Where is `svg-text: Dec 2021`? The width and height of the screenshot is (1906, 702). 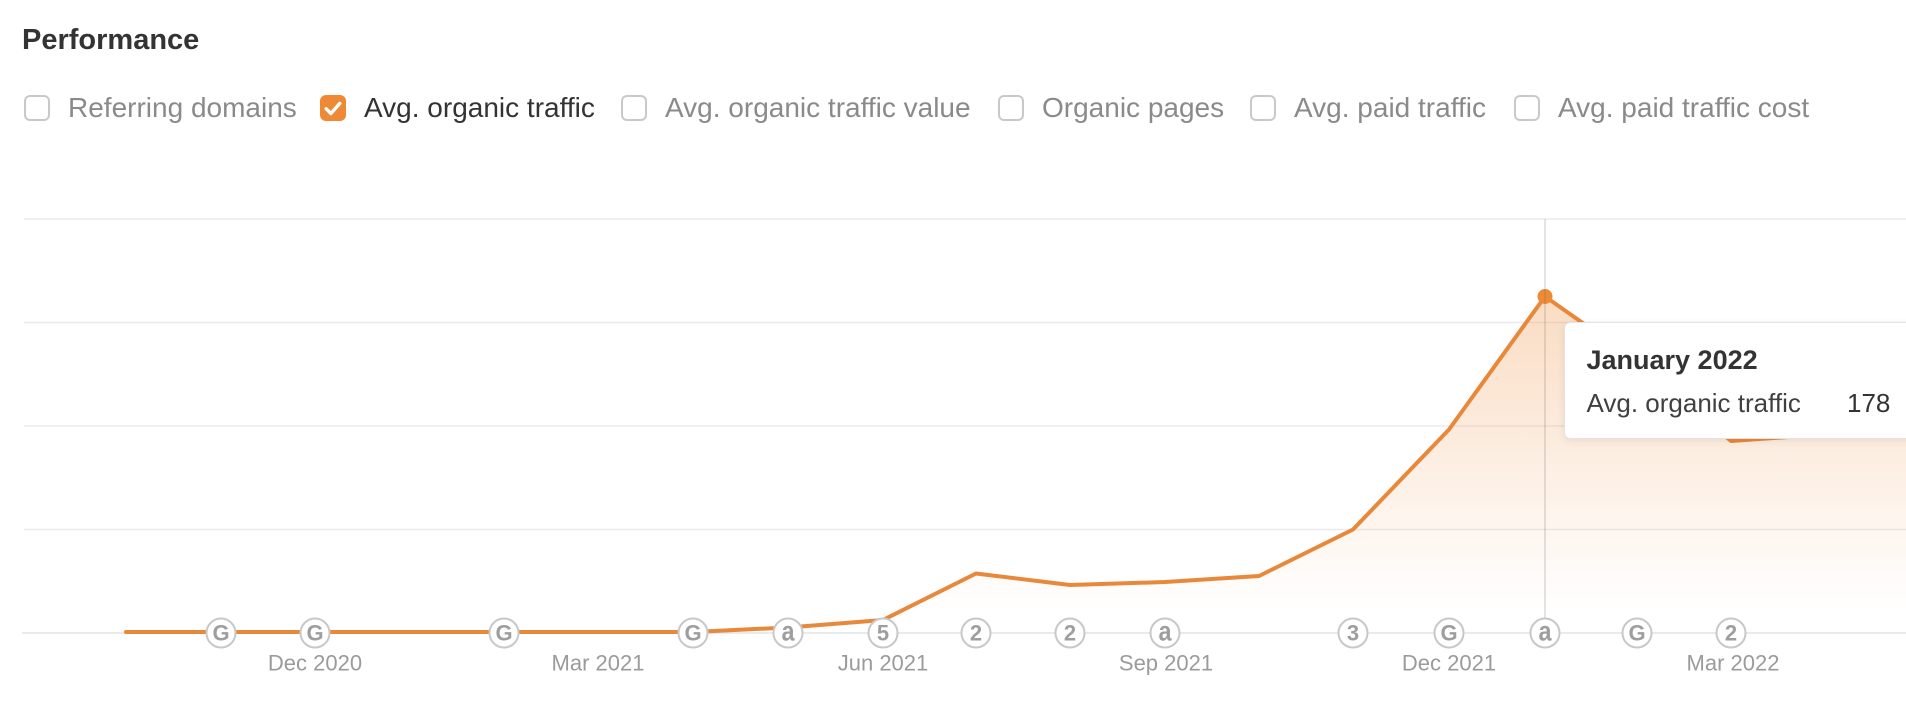 svg-text: Dec 2021 is located at coordinates (1449, 663).